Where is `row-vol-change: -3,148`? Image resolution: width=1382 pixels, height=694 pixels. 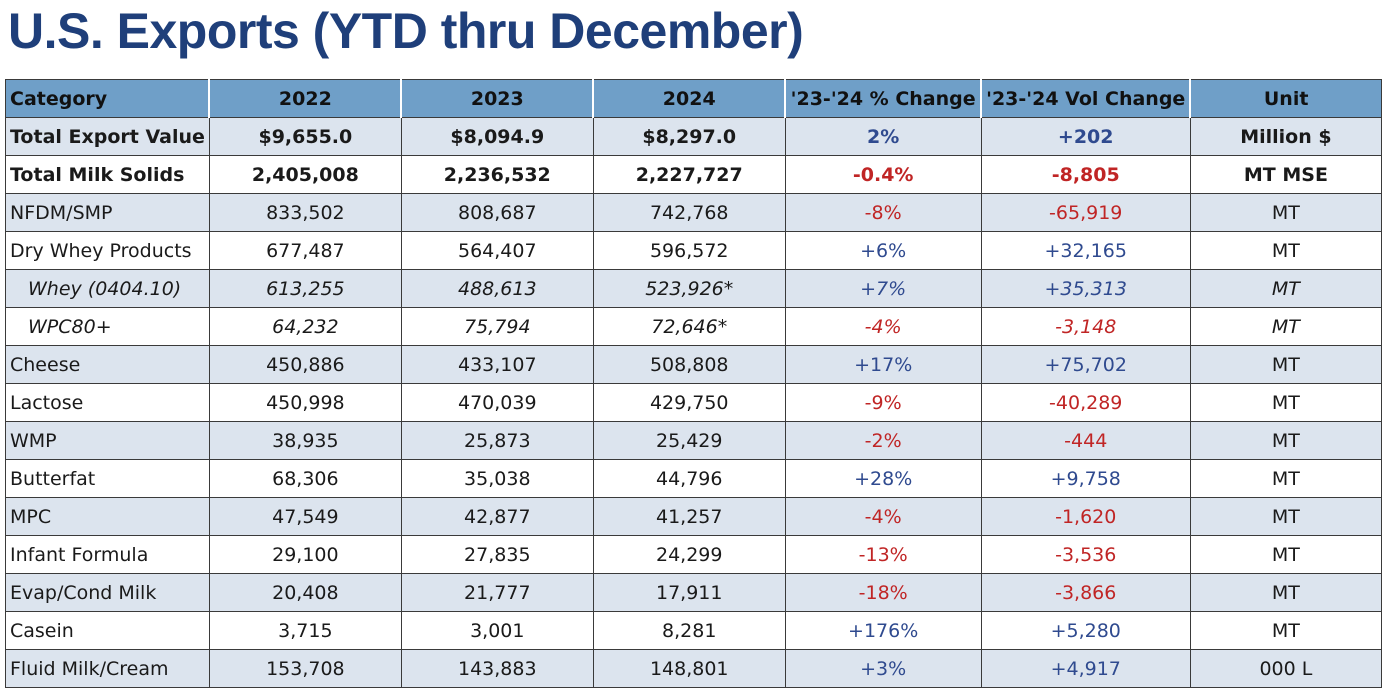
row-vol-change: -3,148 is located at coordinates (1085, 326).